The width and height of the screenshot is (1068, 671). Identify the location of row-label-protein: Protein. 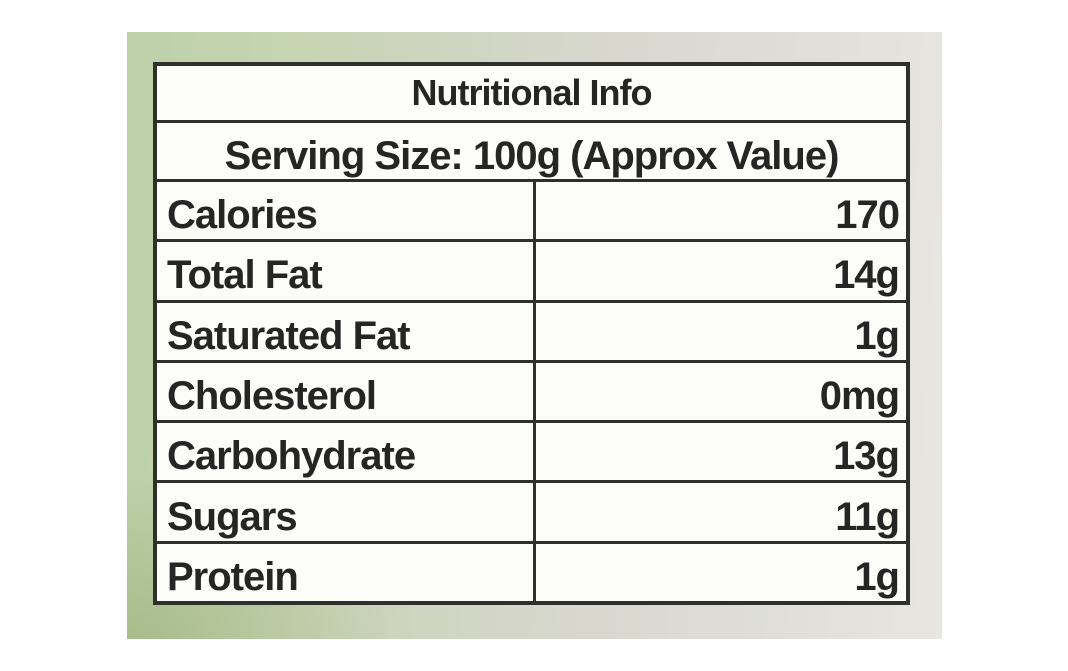
(345, 572).